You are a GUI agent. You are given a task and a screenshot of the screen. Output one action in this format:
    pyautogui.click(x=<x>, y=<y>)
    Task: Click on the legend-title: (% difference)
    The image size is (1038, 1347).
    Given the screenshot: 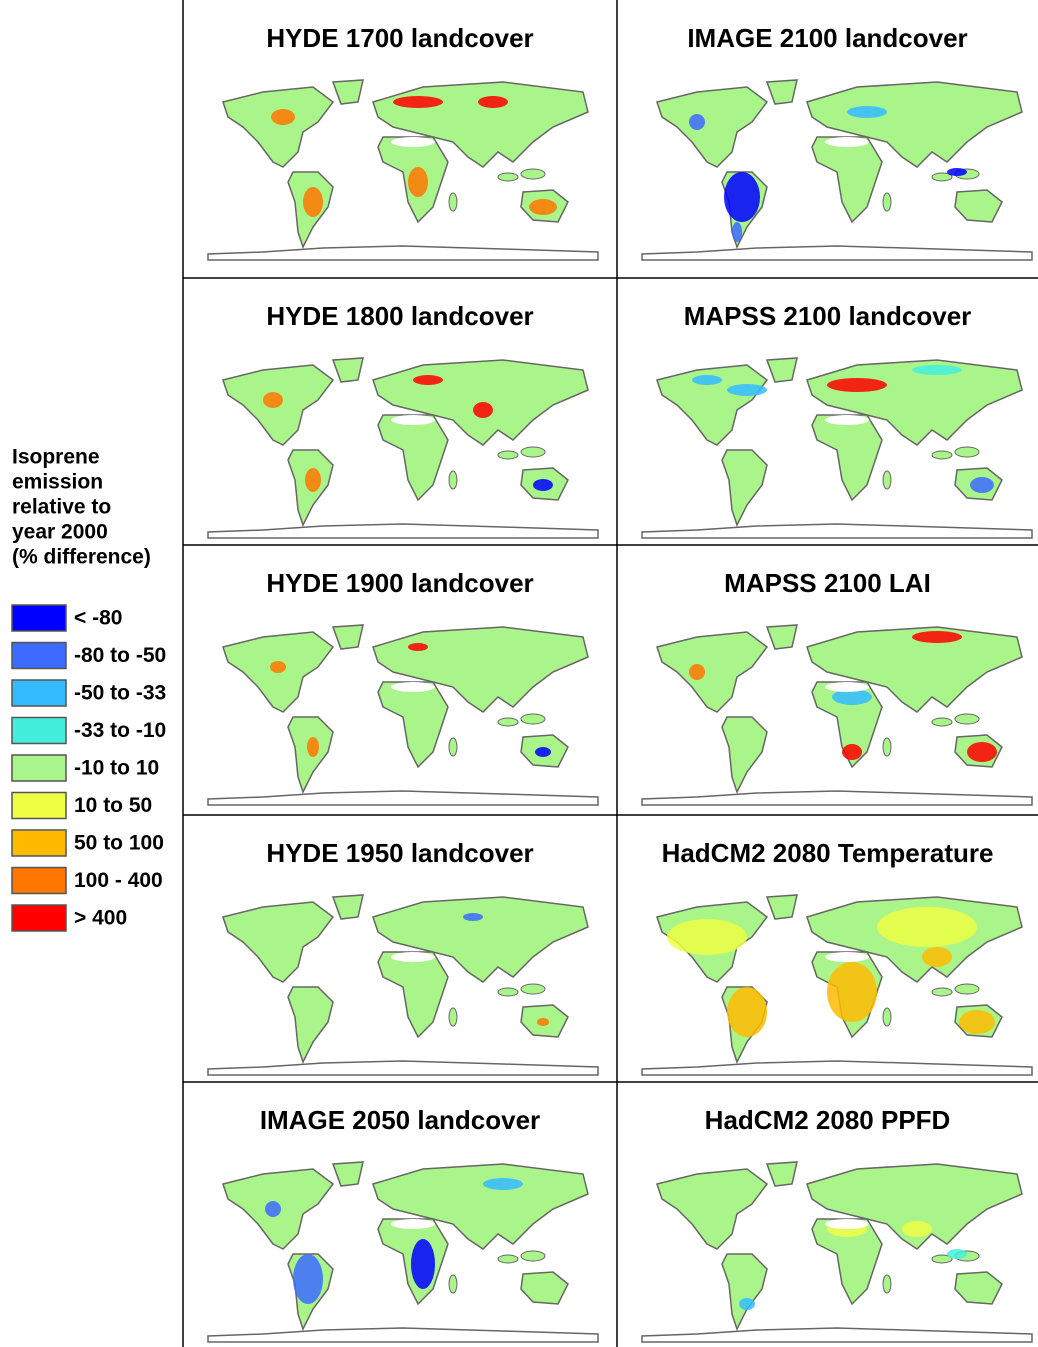 What is the action you would take?
    pyautogui.click(x=81, y=557)
    